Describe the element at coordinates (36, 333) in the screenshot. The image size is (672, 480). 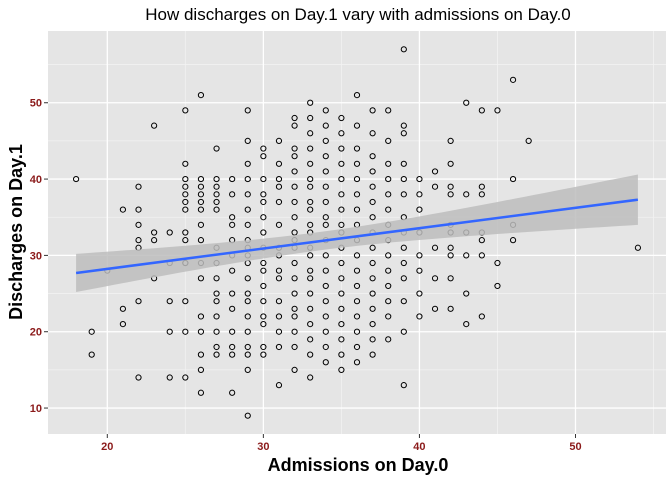
I see `y-tick-label: 20` at that location.